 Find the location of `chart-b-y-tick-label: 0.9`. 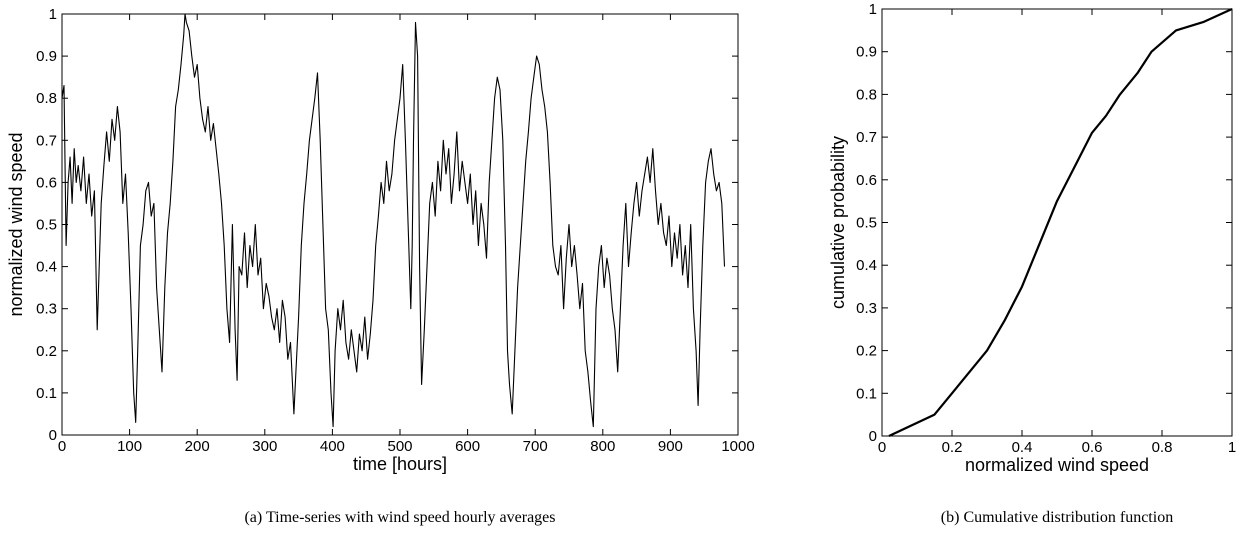

chart-b-y-tick-label: 0.9 is located at coordinates (866, 52).